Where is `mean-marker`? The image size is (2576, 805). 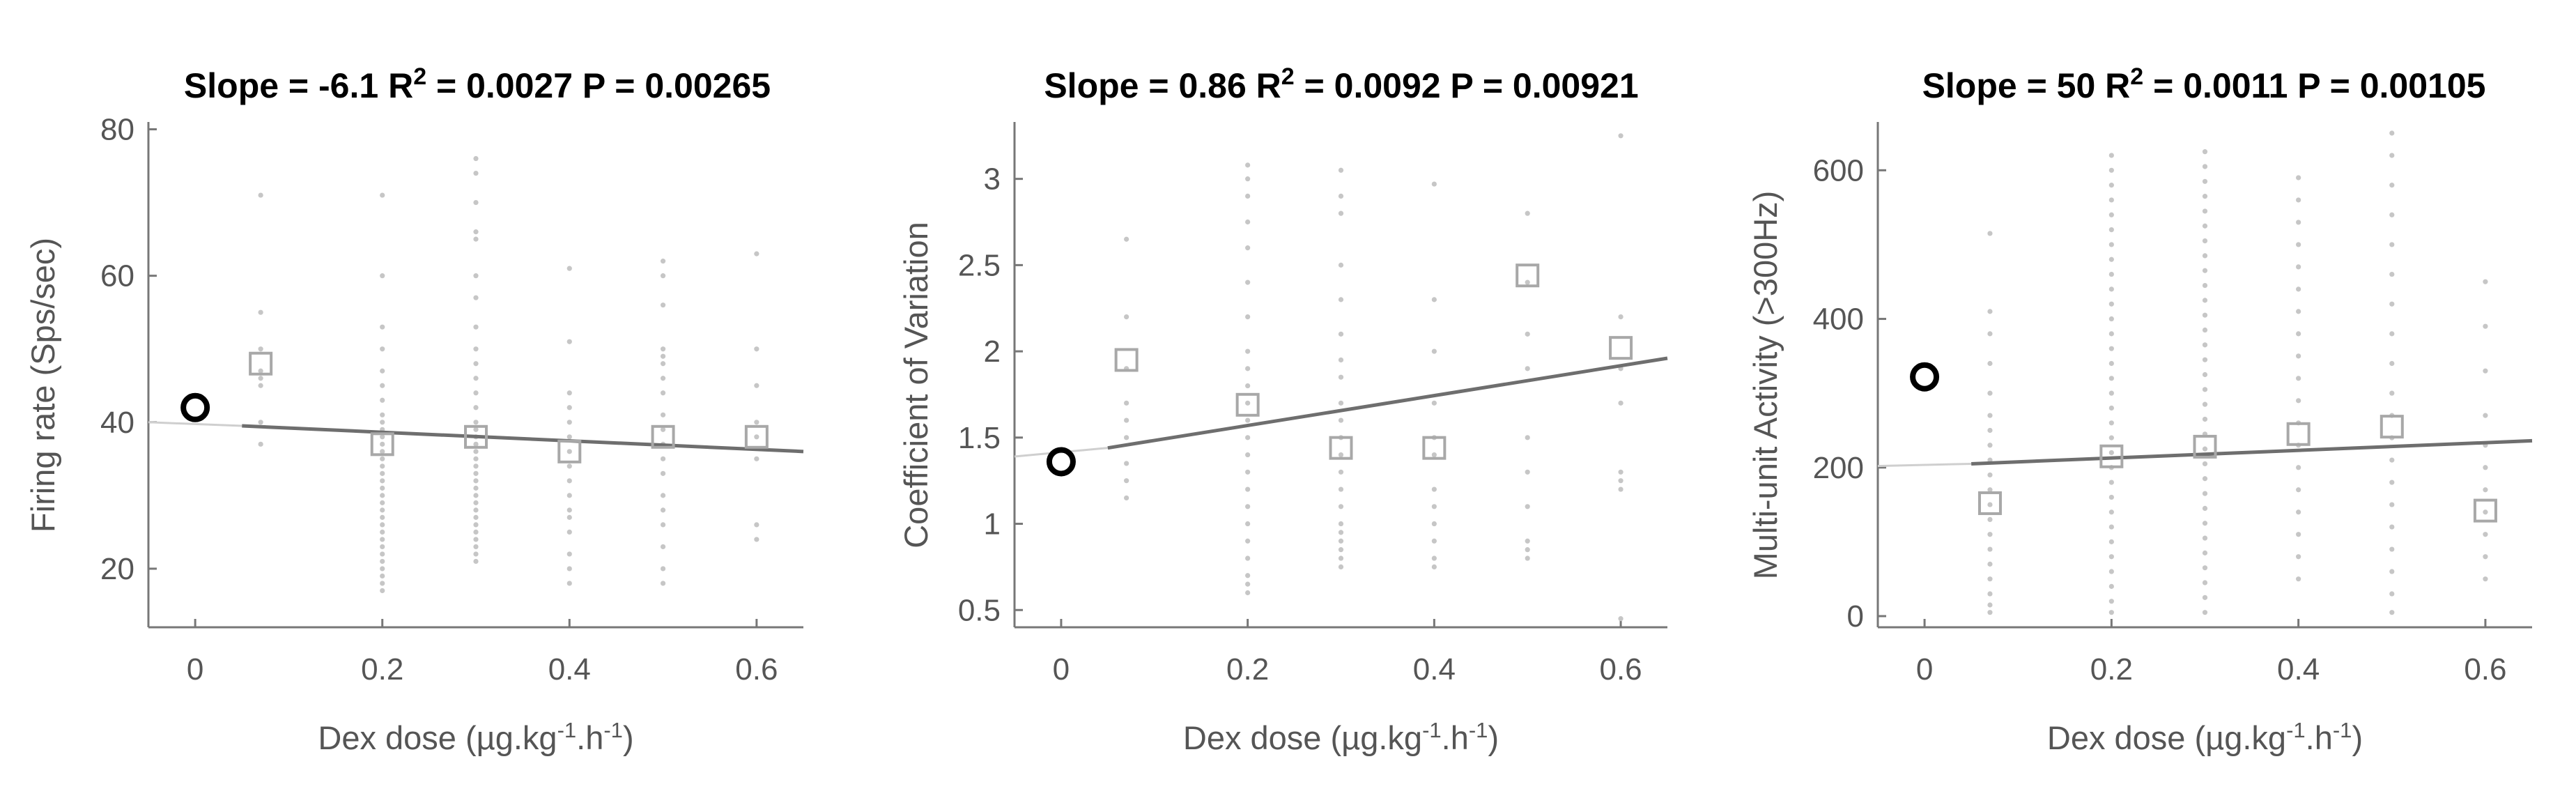
mean-marker is located at coordinates (663, 436).